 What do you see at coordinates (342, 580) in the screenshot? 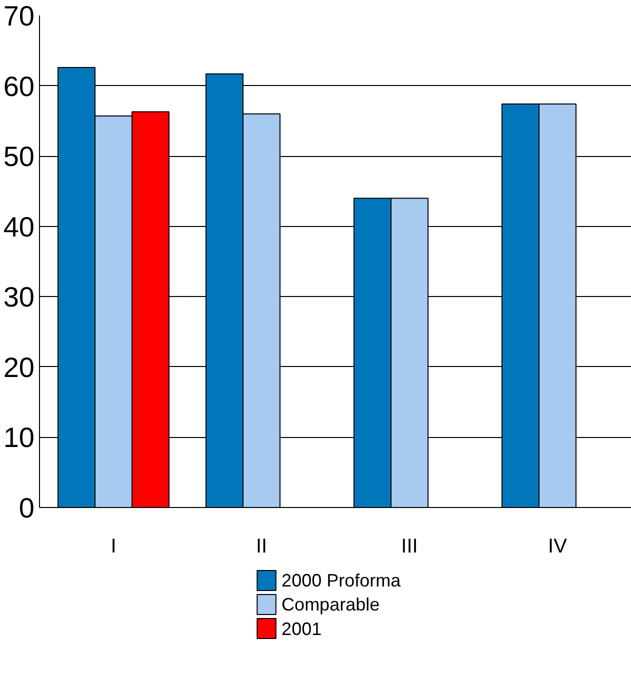
I see `legend-label: 2000 Proforma` at bounding box center [342, 580].